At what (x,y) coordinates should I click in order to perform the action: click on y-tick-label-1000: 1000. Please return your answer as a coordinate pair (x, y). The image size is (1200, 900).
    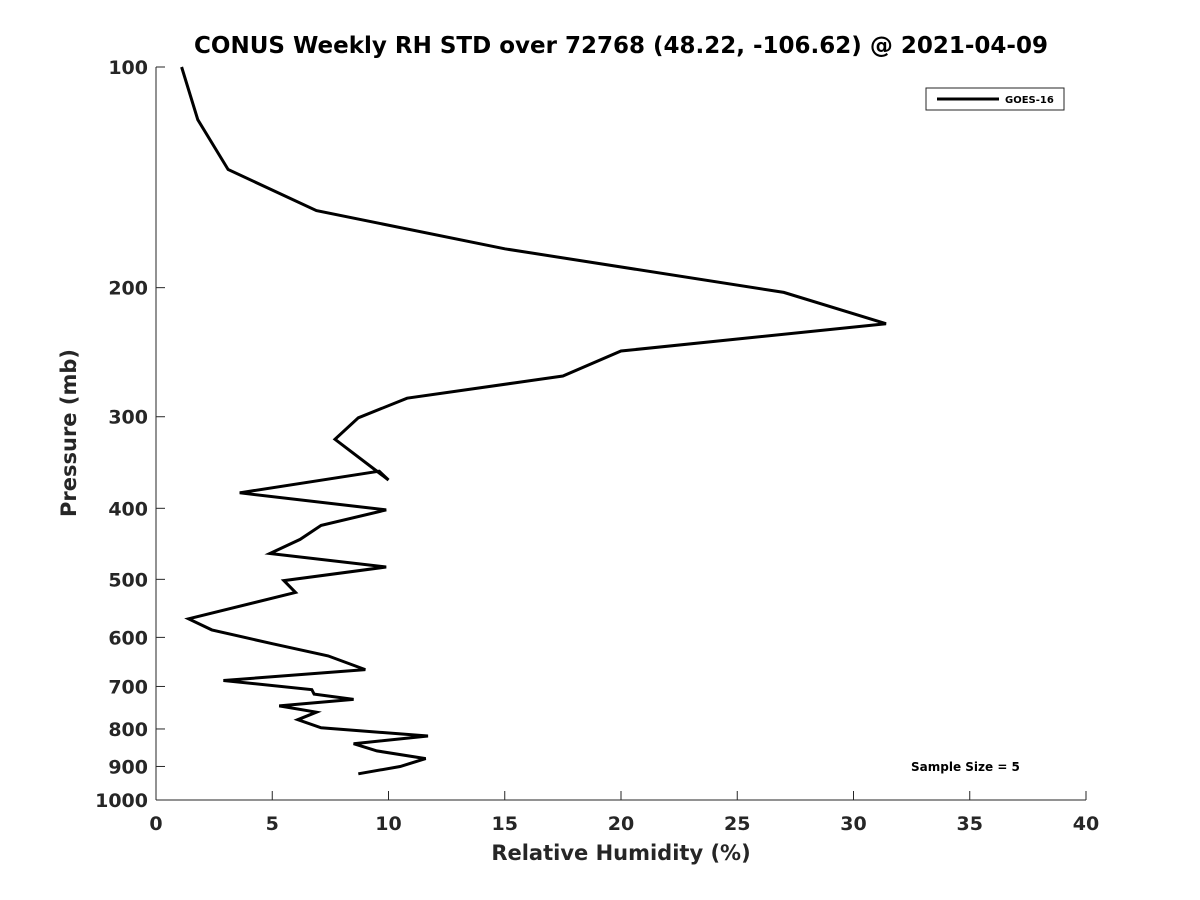
    Looking at the image, I should click on (121, 801).